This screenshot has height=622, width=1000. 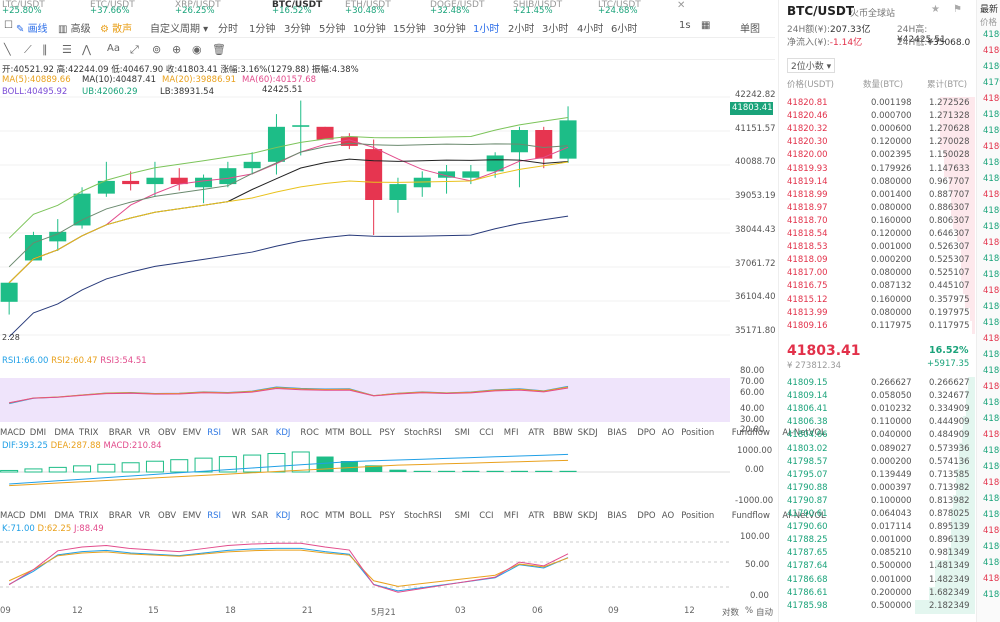 What do you see at coordinates (555, 29) in the screenshot?
I see `interval-tab: 3小时` at bounding box center [555, 29].